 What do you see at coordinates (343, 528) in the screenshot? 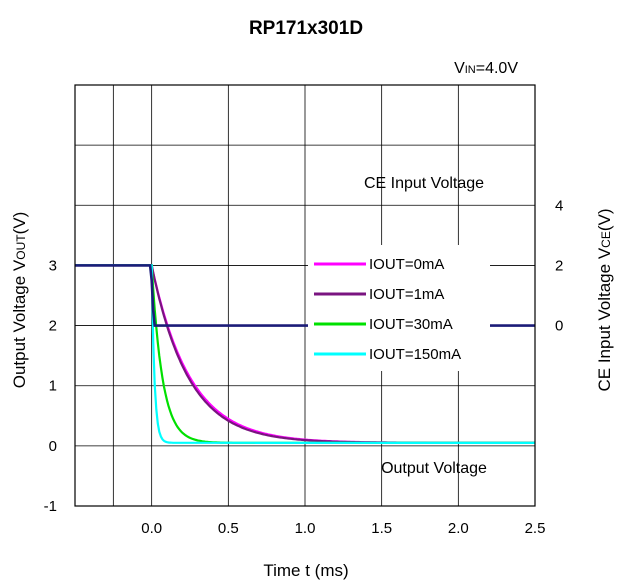
I see `x-tick-labels: 0.0 0.5 1.0 1.5 2.0 2.5` at bounding box center [343, 528].